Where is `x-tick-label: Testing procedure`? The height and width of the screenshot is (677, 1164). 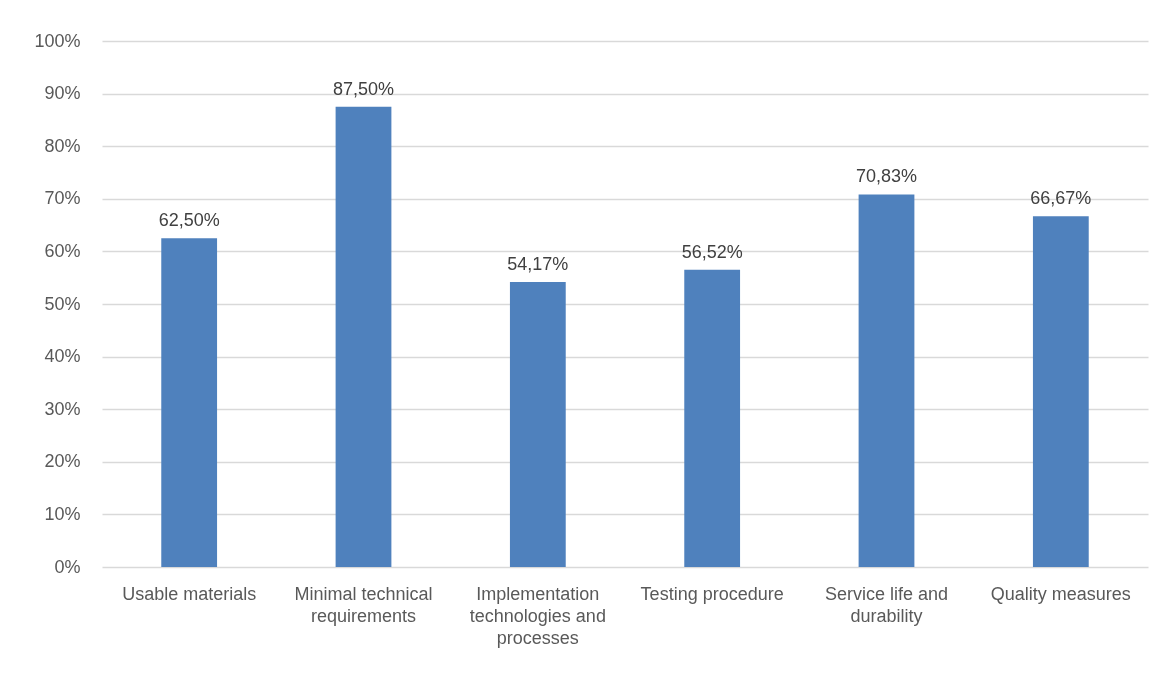
x-tick-label: Testing procedure is located at coordinates (712, 593).